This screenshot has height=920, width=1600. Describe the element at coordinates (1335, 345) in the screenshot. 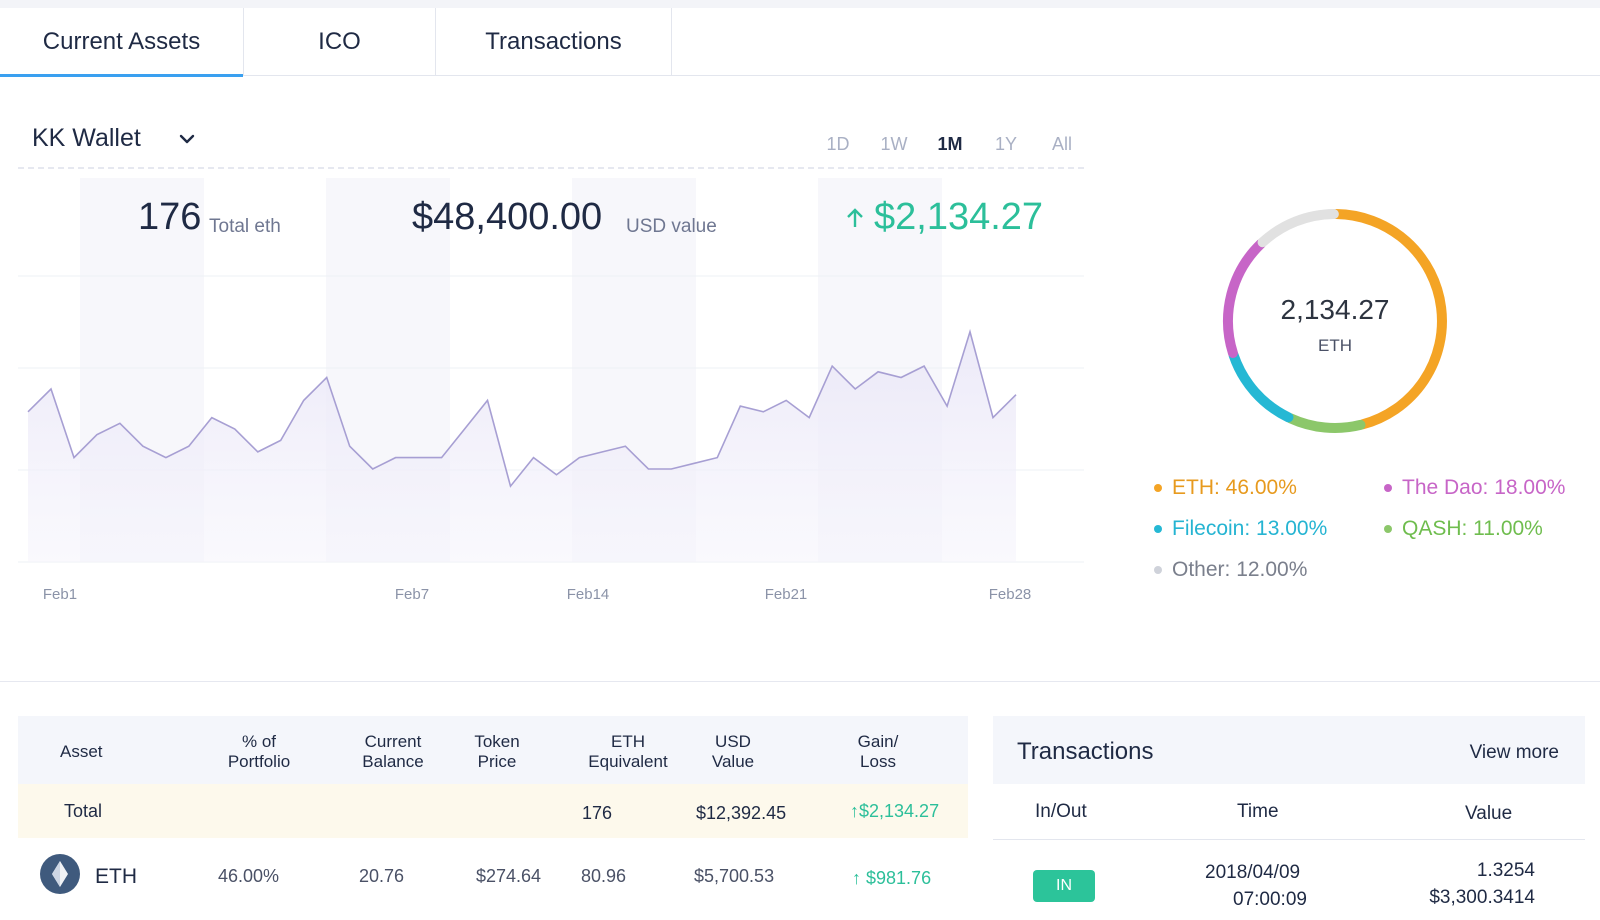

I see `donut-unit: ETH` at that location.